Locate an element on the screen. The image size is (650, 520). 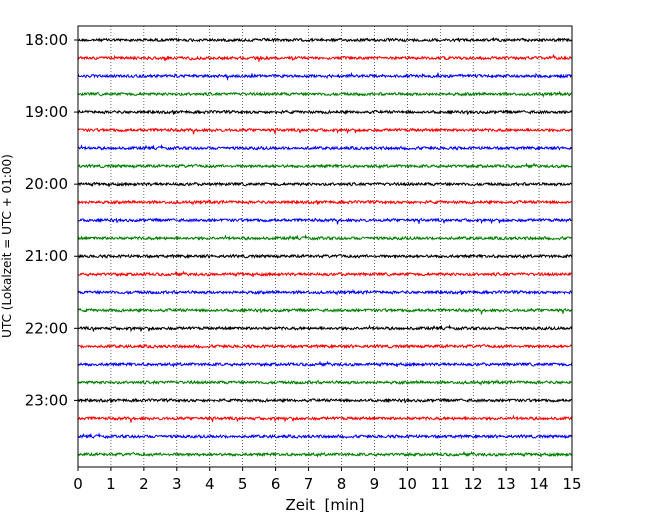
trace-1900 is located at coordinates (325, 112).